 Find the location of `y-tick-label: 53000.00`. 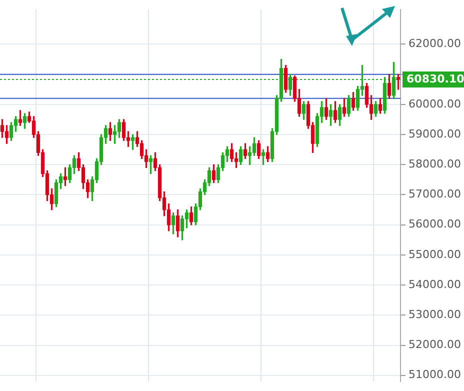

y-tick-label: 53000.00 is located at coordinates (435, 315).